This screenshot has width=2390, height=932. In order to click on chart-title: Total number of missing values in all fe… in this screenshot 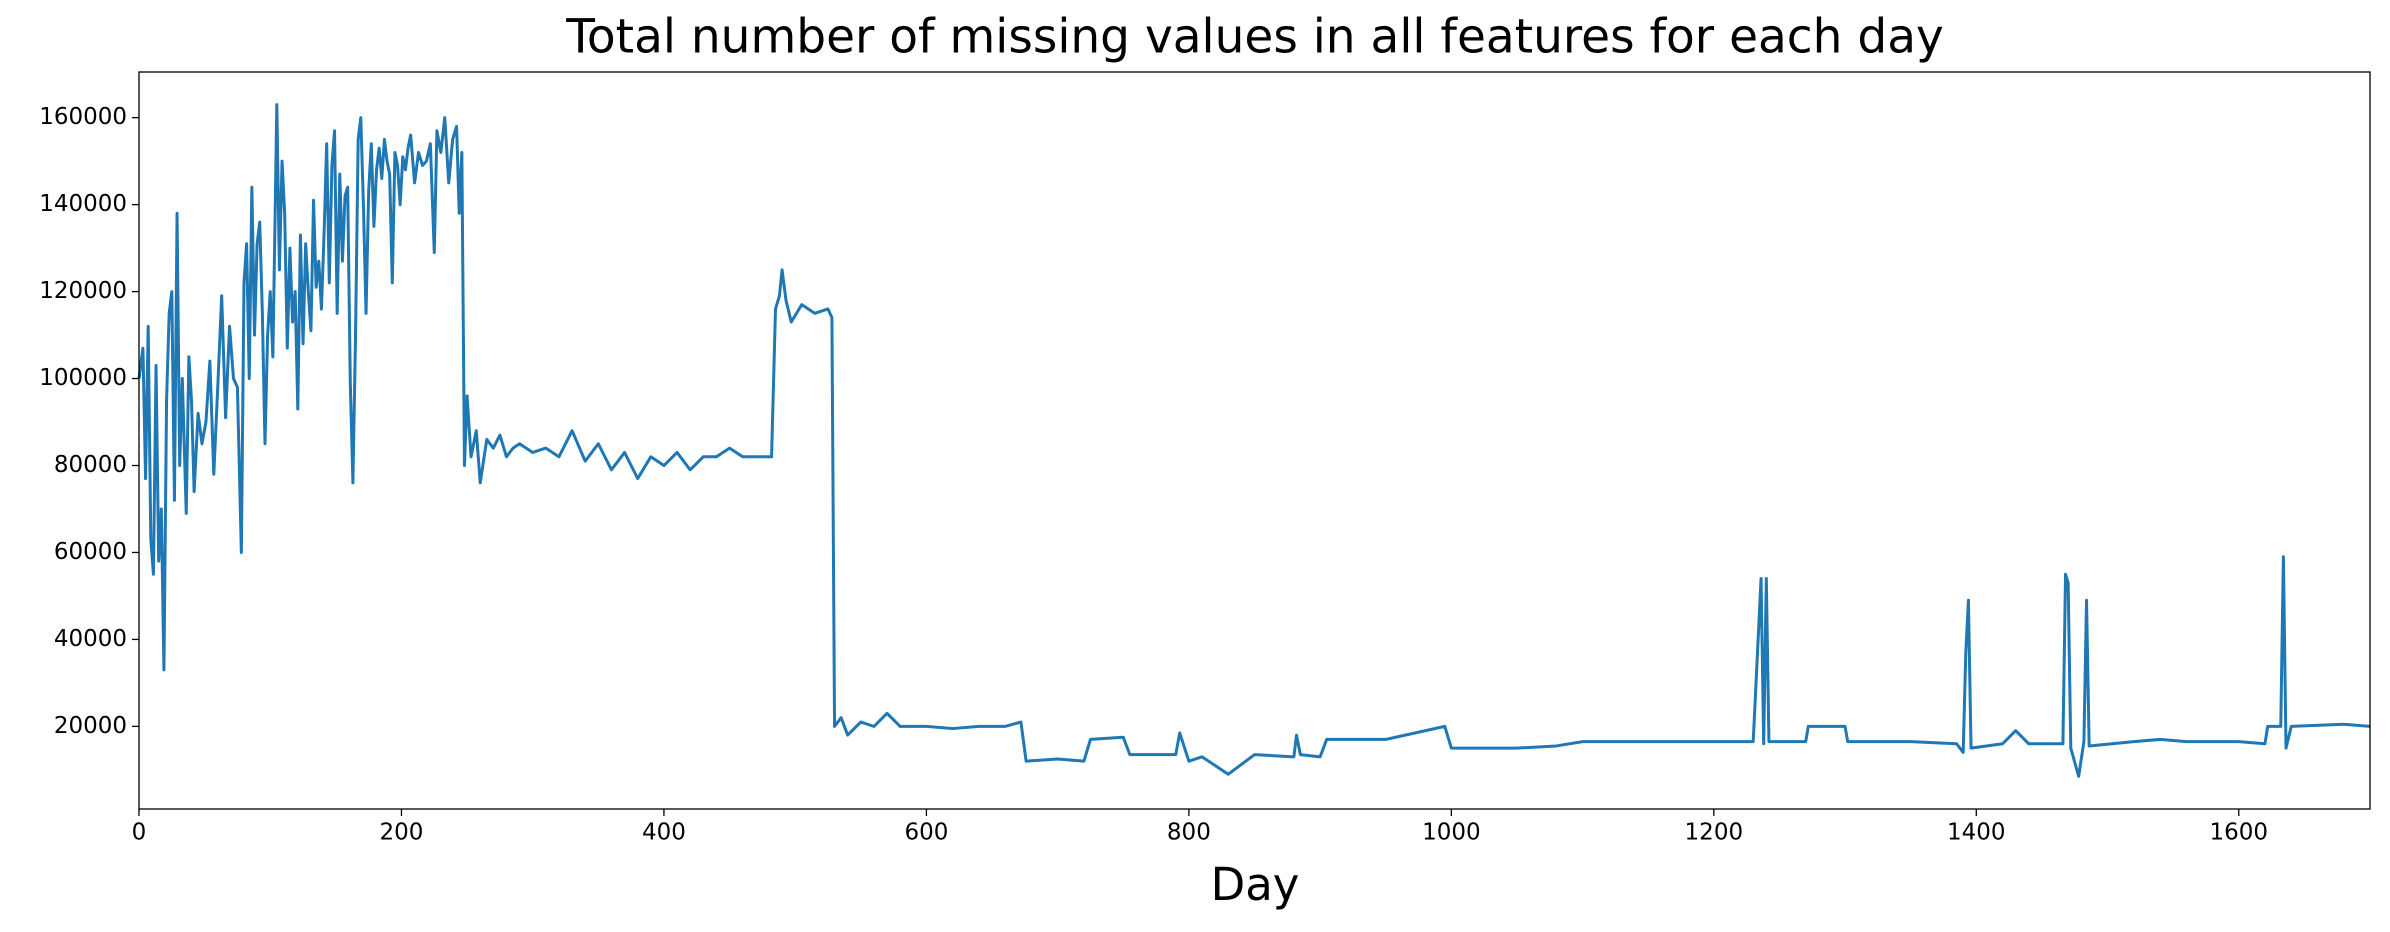, I will do `click(1254, 37)`.